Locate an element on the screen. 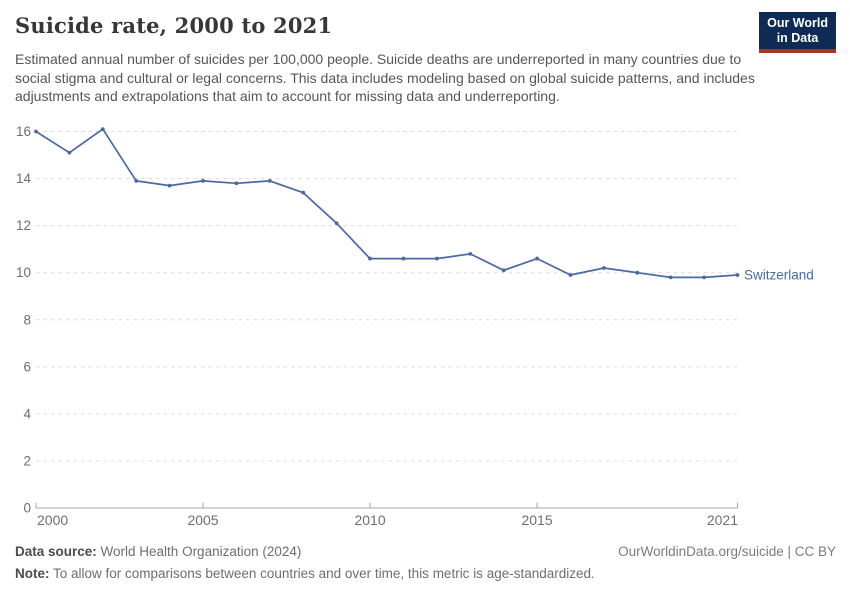 Image resolution: width=850 pixels, height=600 pixels. owid-logo: Our World in Data is located at coordinates (797, 32).